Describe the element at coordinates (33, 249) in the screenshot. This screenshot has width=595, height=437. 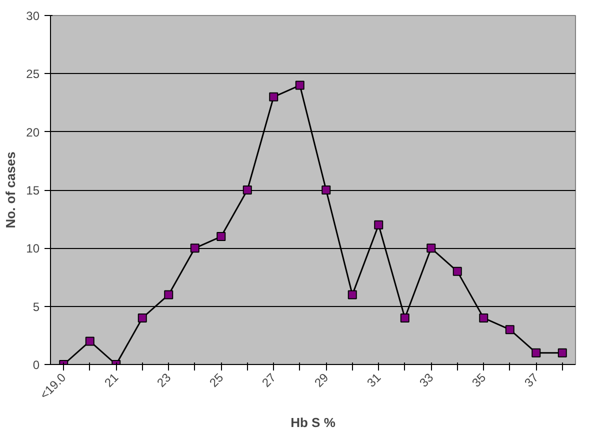
I see `y-tick-label: 10` at that location.